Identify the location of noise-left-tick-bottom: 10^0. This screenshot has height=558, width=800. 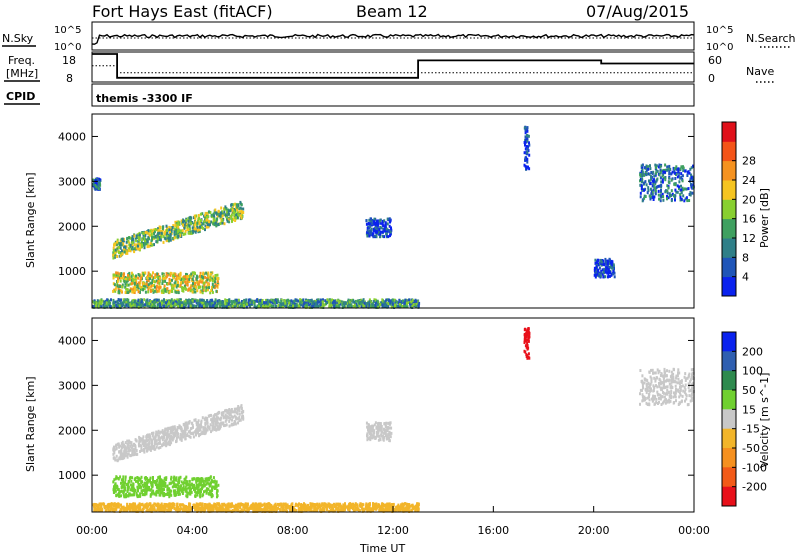
(67, 47).